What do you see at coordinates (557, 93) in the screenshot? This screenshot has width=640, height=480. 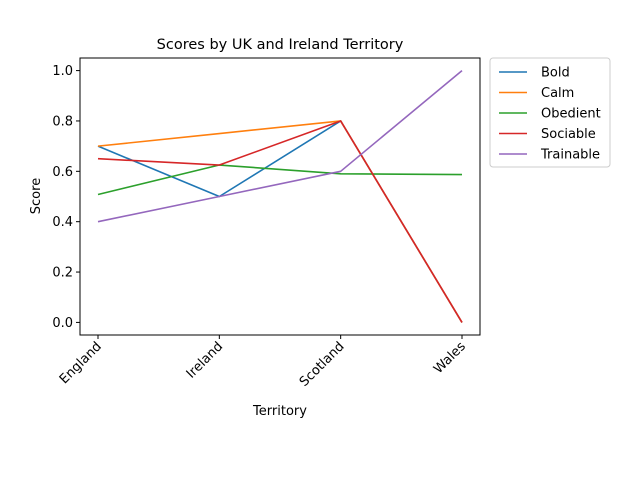 I see `legend-label-calm: Calm` at bounding box center [557, 93].